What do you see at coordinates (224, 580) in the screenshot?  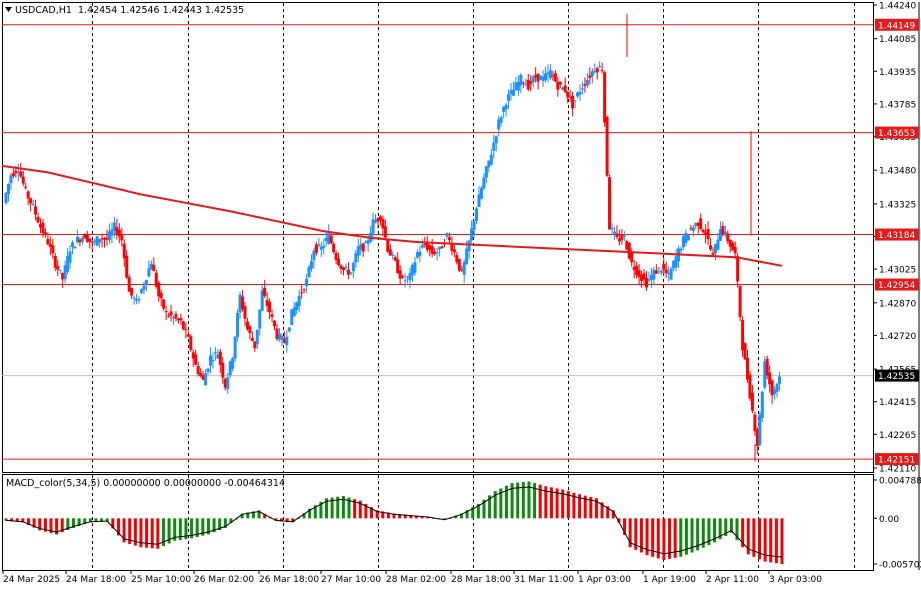 I see `time-tick-label: 26 Mar 02:00` at bounding box center [224, 580].